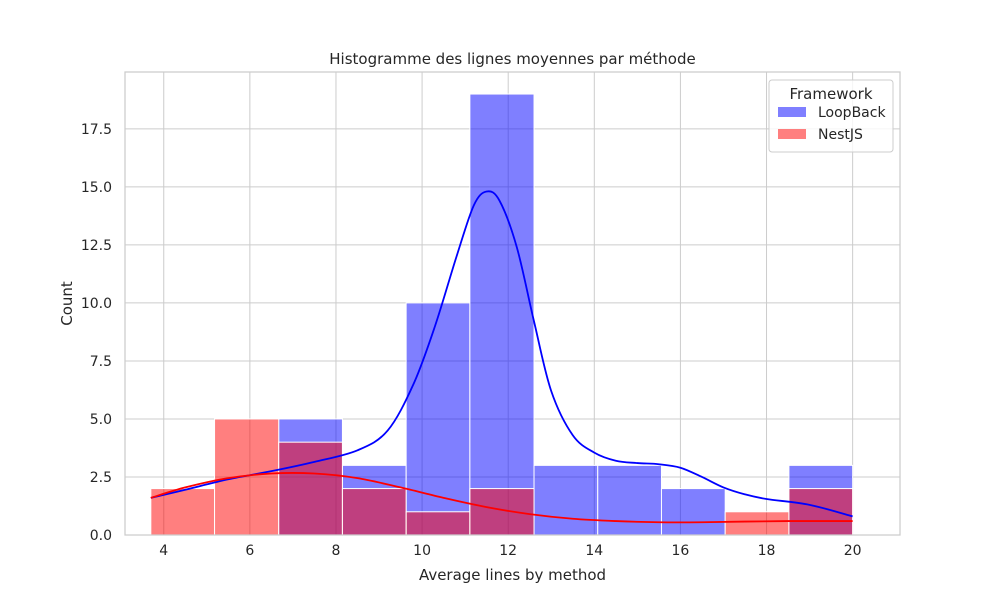  What do you see at coordinates (594, 551) in the screenshot?
I see `x-tick-label: 14` at bounding box center [594, 551].